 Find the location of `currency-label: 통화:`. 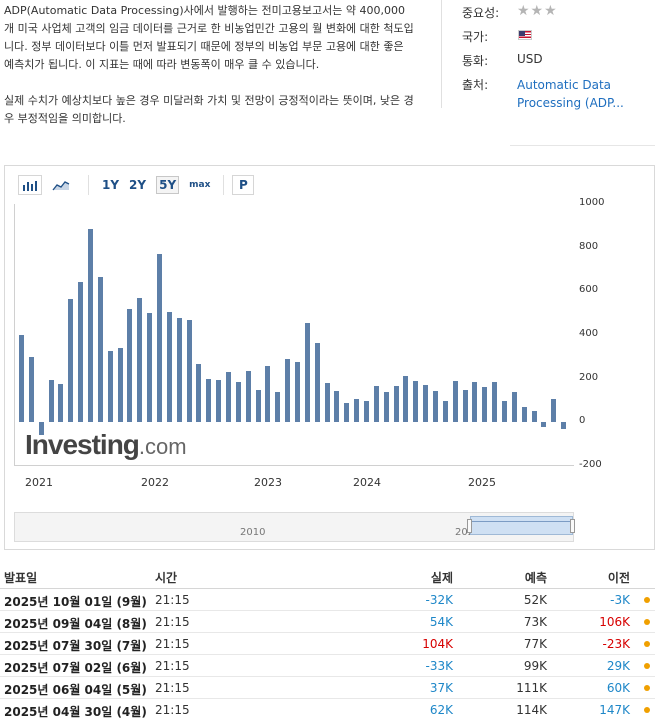

currency-label: 통화: is located at coordinates (475, 61).